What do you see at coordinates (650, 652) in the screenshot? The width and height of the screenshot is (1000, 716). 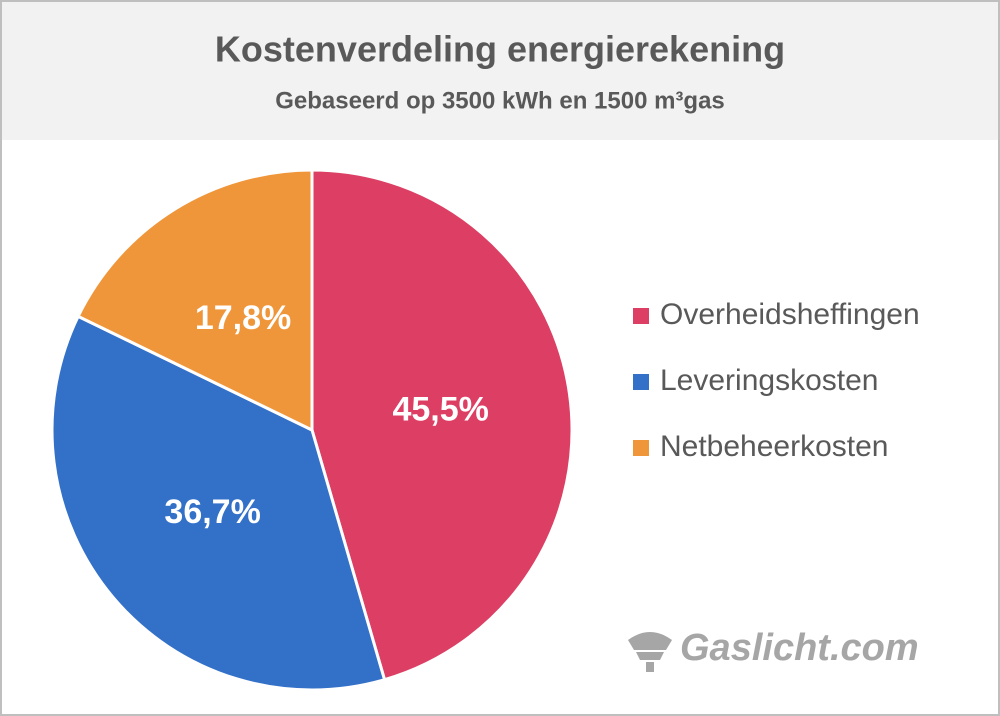 I see `watermark-icon` at bounding box center [650, 652].